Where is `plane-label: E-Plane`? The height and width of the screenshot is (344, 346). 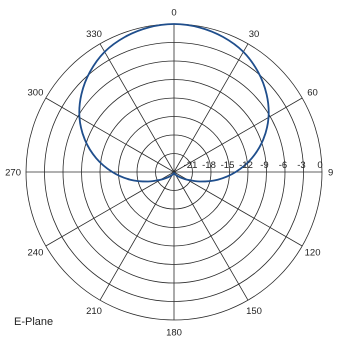
plane-label: E-Plane is located at coordinates (33, 322).